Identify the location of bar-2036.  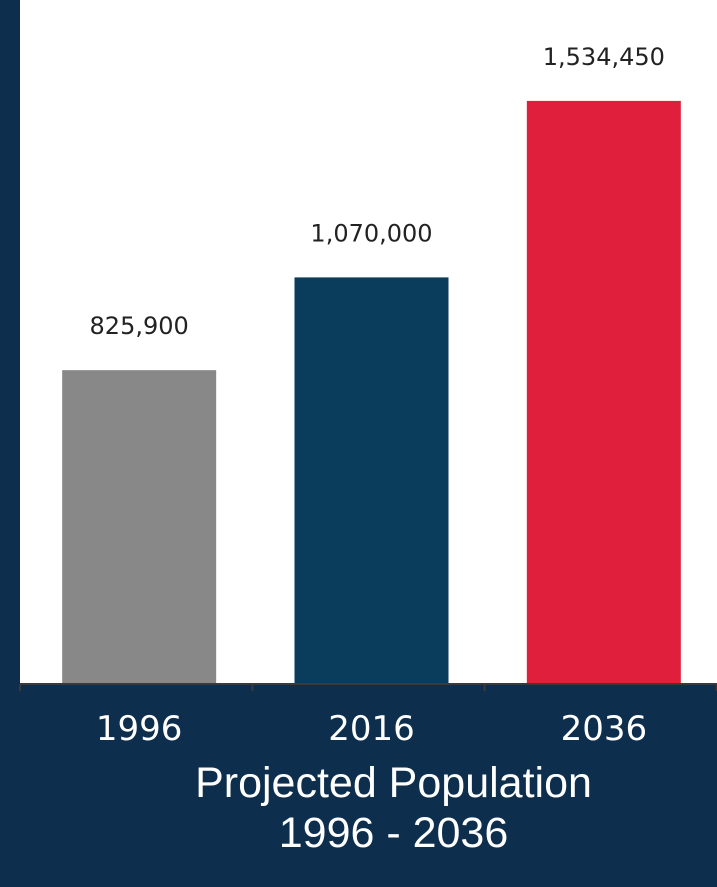
(603, 392).